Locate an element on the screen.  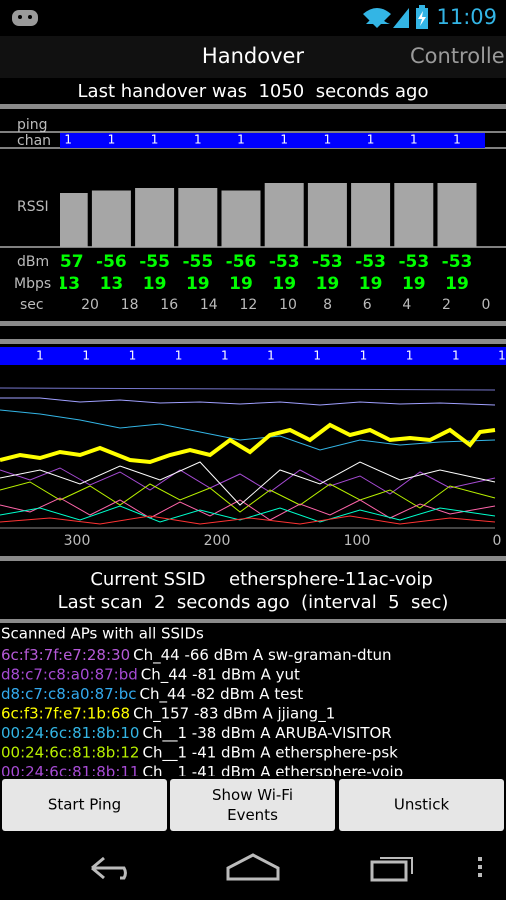
ap-info: Ch_44 -66 dBm A sw-graman-dtun is located at coordinates (262, 655).